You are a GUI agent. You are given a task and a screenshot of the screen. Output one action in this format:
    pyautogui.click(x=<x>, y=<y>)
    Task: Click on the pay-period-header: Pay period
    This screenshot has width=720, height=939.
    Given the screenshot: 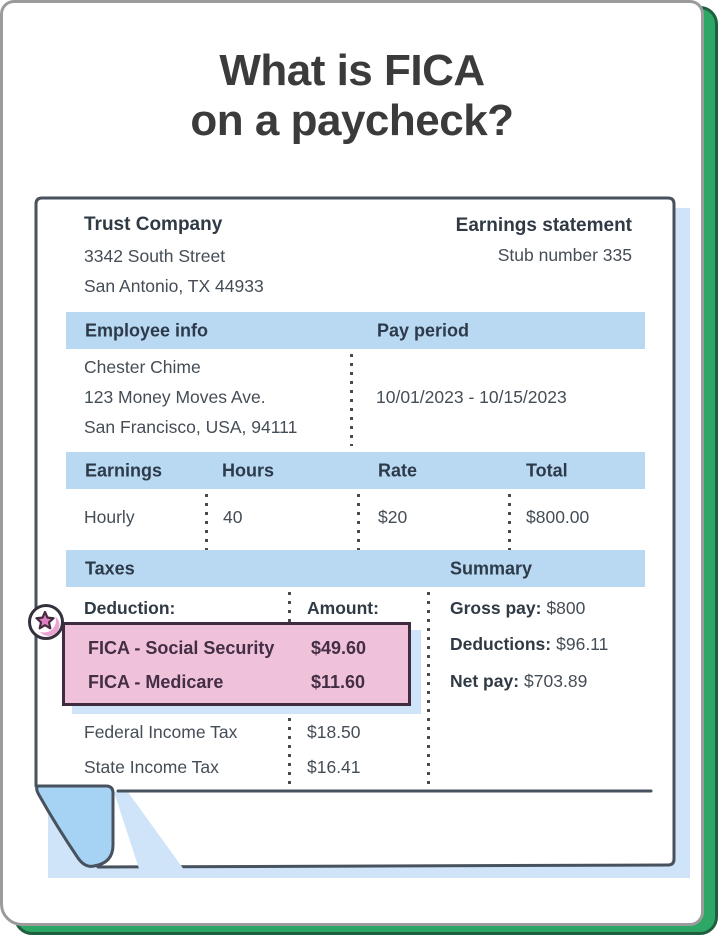 What is the action you would take?
    pyautogui.click(x=423, y=330)
    